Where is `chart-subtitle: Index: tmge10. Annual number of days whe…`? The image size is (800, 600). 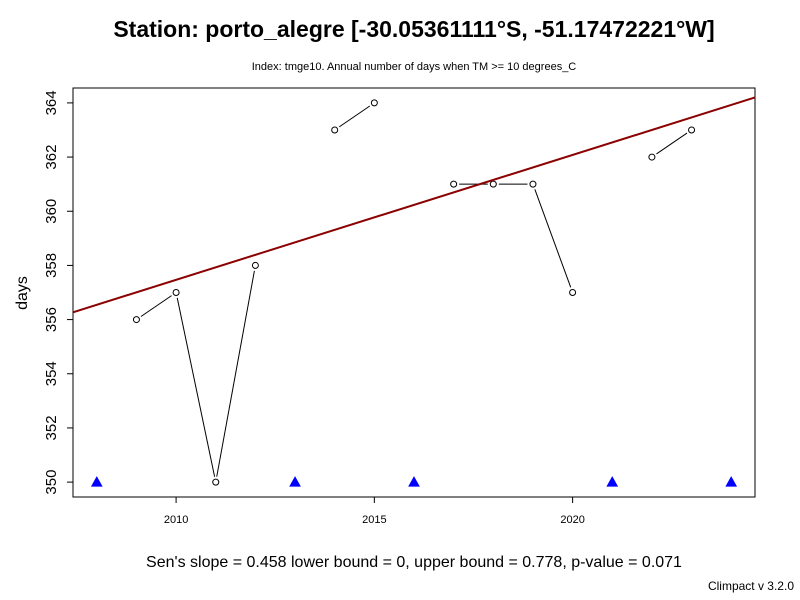 chart-subtitle: Index: tmge10. Annual number of days whe… is located at coordinates (414, 67).